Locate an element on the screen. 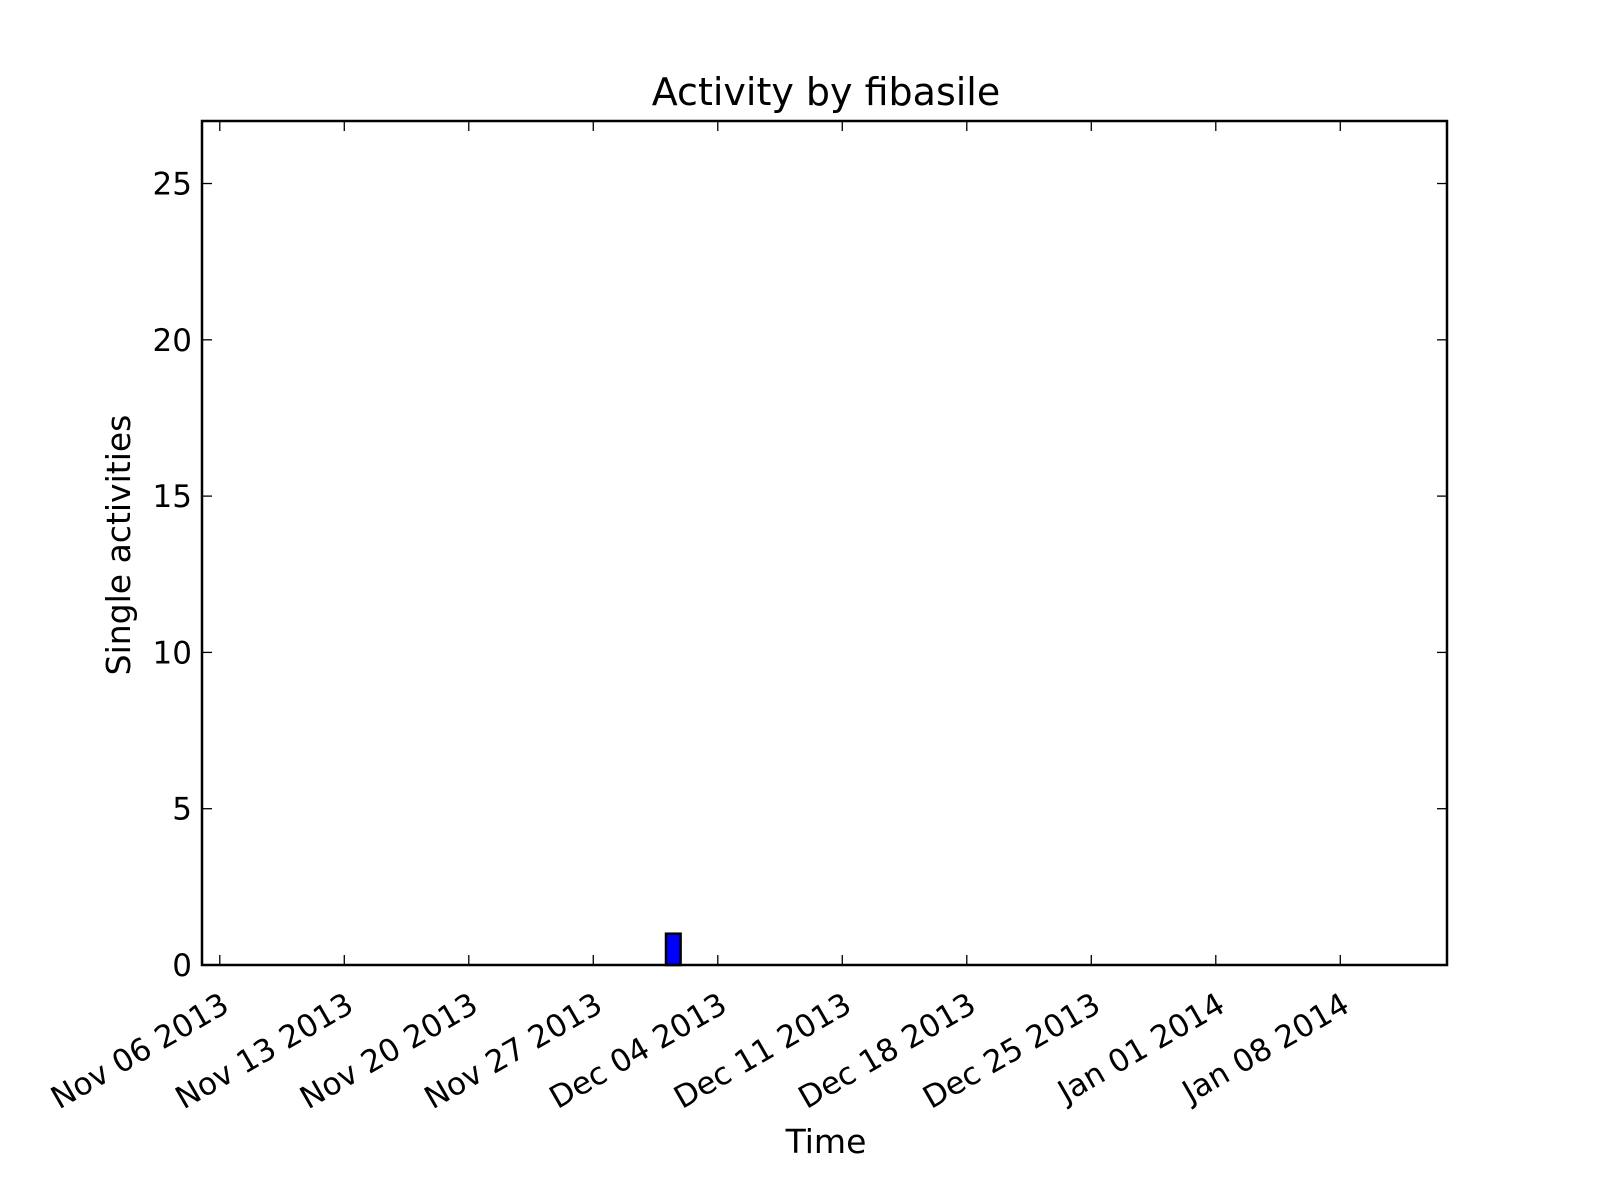  y-tick-label: 10 is located at coordinates (172, 653).